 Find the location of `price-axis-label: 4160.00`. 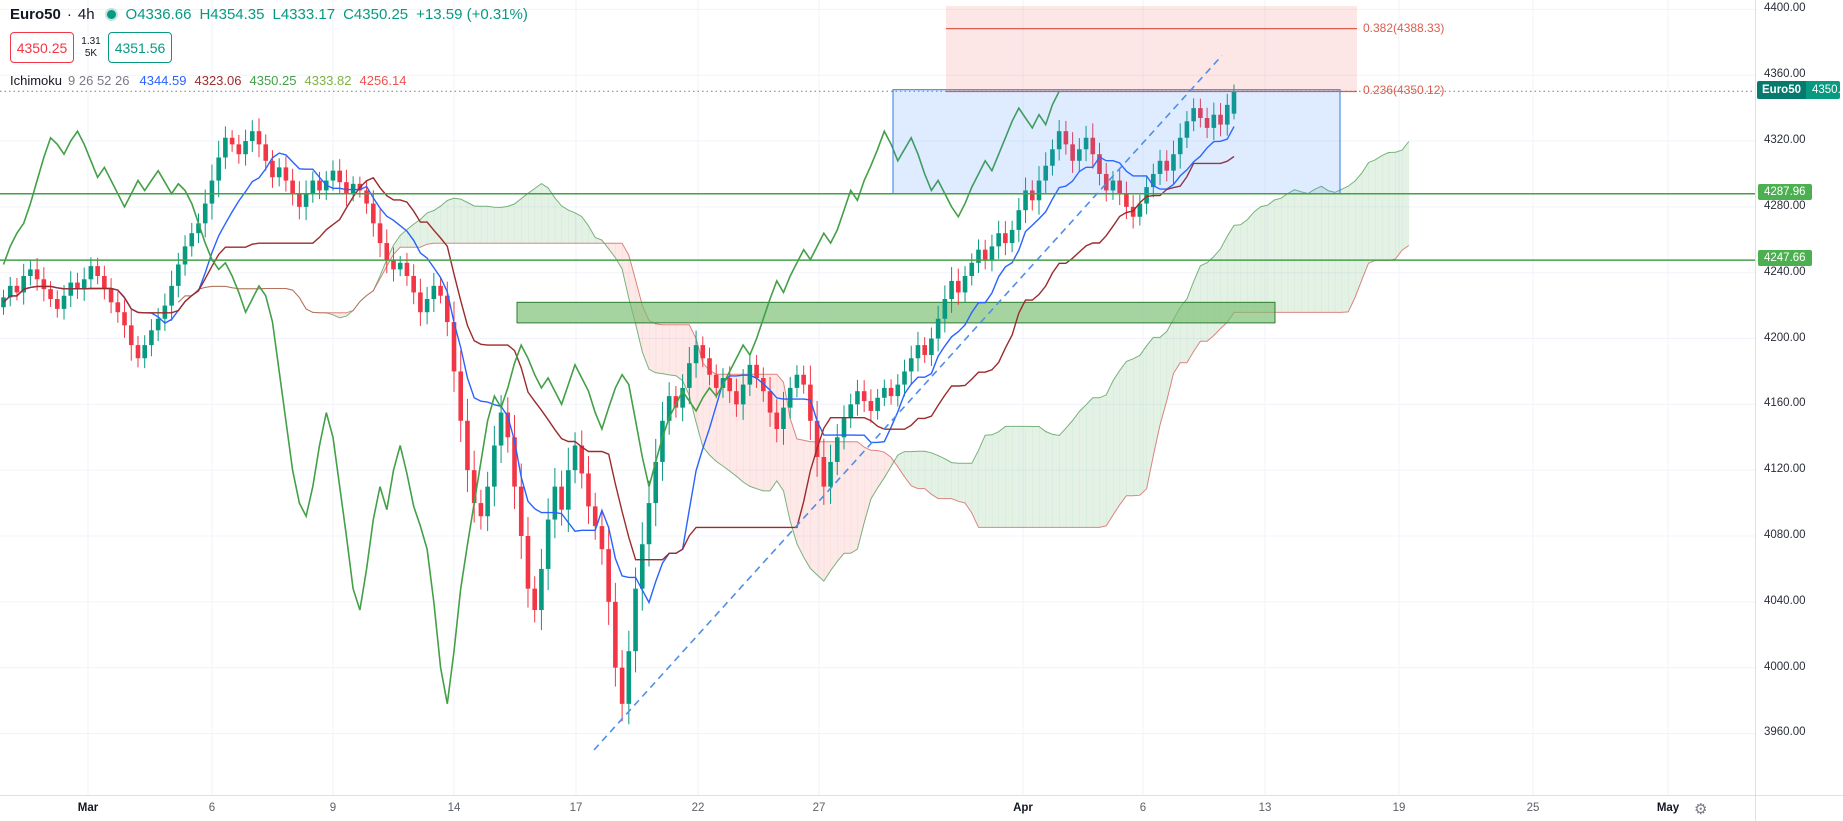

price-axis-label: 4160.00 is located at coordinates (1785, 403).